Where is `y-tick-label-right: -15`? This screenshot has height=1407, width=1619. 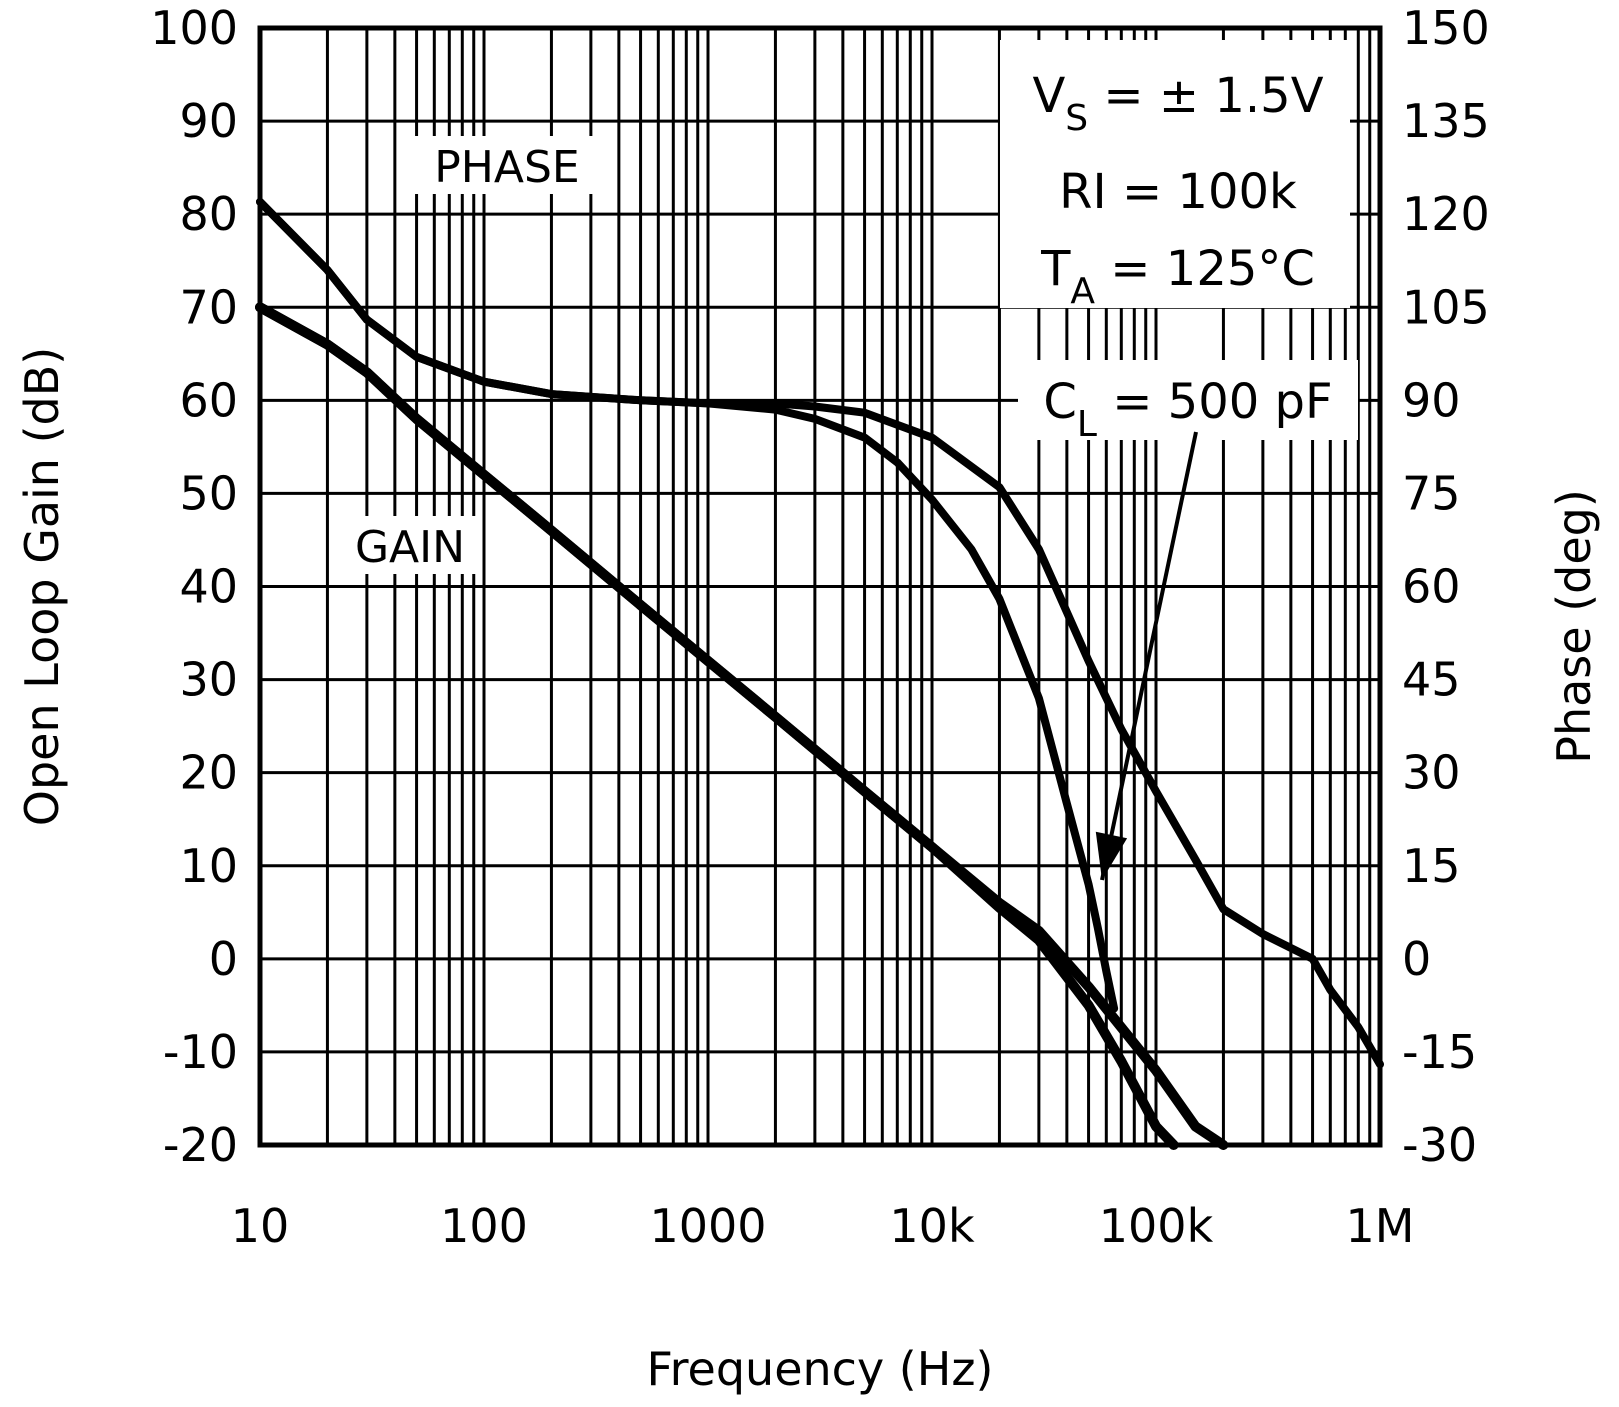
y-tick-label-right: -15 is located at coordinates (1439, 1052).